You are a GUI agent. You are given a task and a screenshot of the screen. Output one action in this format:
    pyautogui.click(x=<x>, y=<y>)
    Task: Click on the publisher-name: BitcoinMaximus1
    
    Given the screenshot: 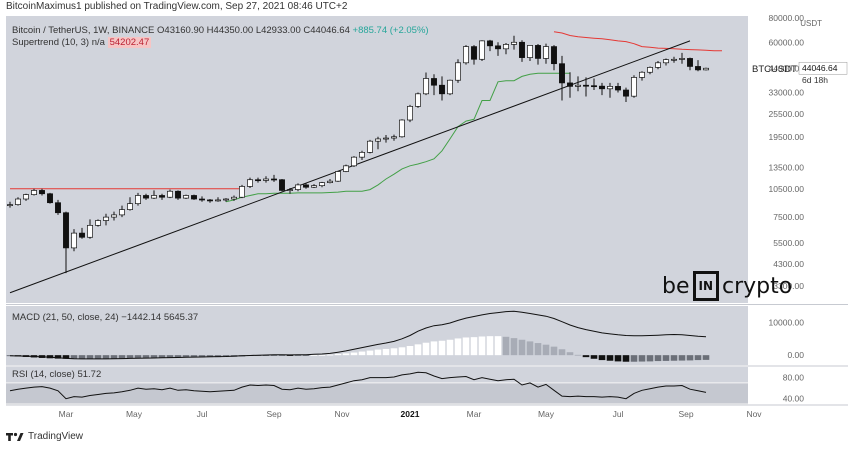 What is the action you would take?
    pyautogui.click(x=44, y=6)
    